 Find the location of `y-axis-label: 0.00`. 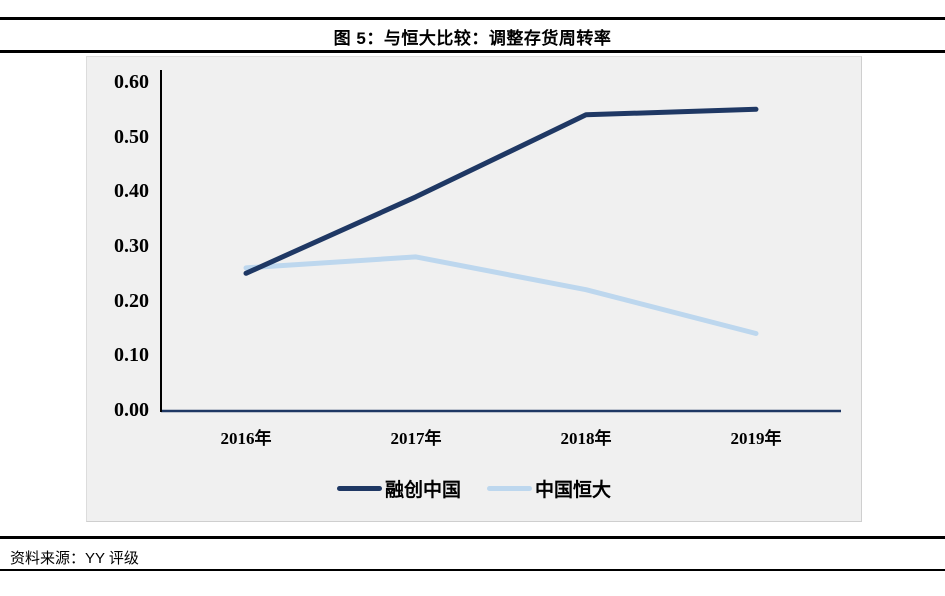

y-axis-label: 0.00 is located at coordinates (131, 410).